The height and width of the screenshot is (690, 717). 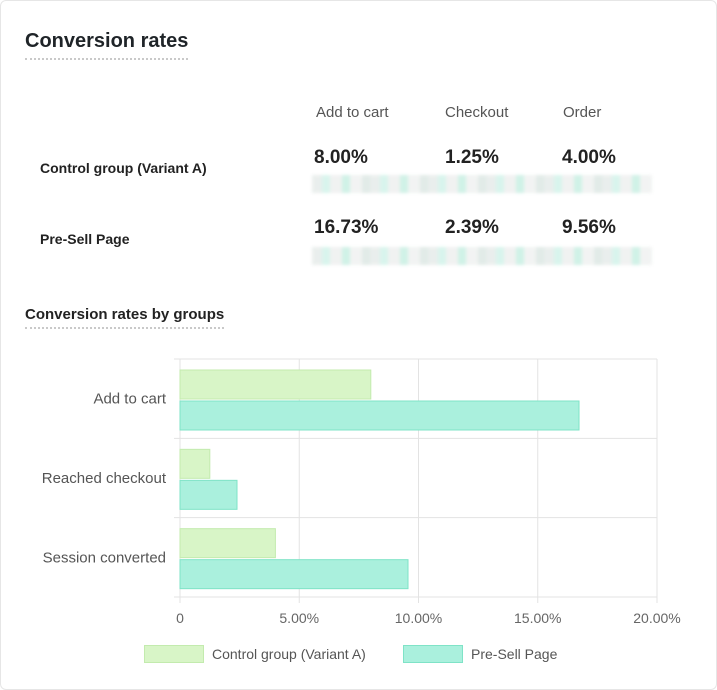 I want to click on presell-checkout-value: 2.39%, so click(x=472, y=227).